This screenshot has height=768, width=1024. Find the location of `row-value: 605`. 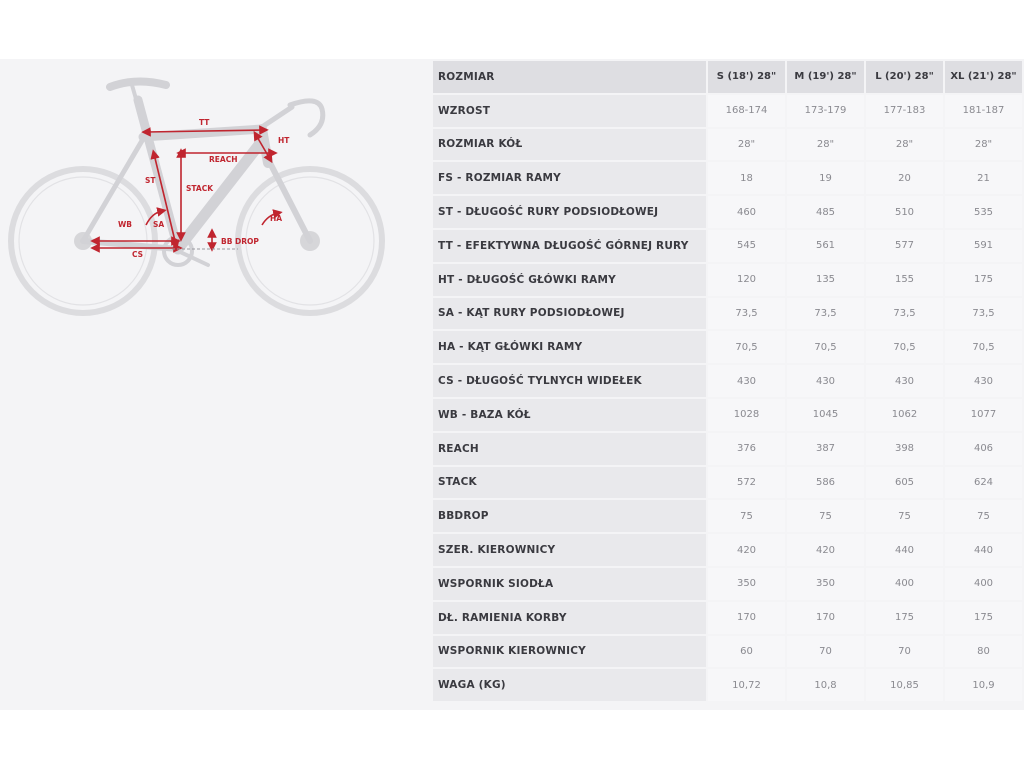

row-value: 605 is located at coordinates (904, 482).